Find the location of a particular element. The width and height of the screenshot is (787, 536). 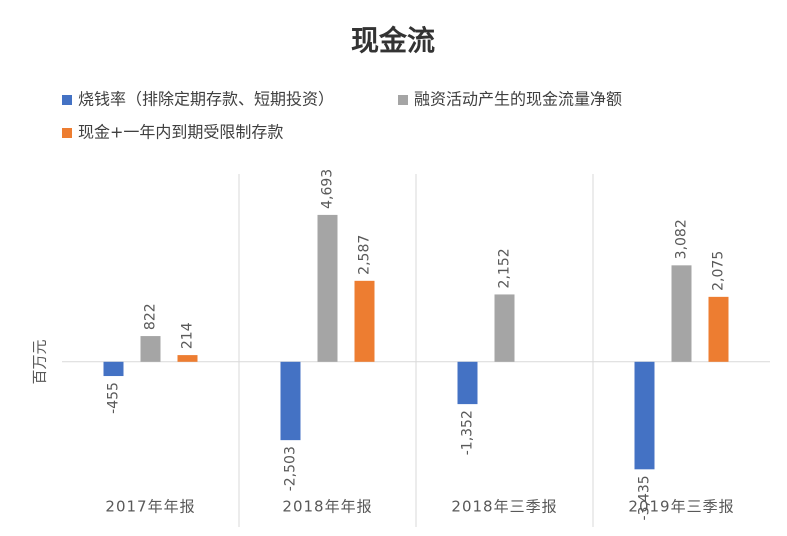

x-tick-label: 2019年三季报 is located at coordinates (681, 507).